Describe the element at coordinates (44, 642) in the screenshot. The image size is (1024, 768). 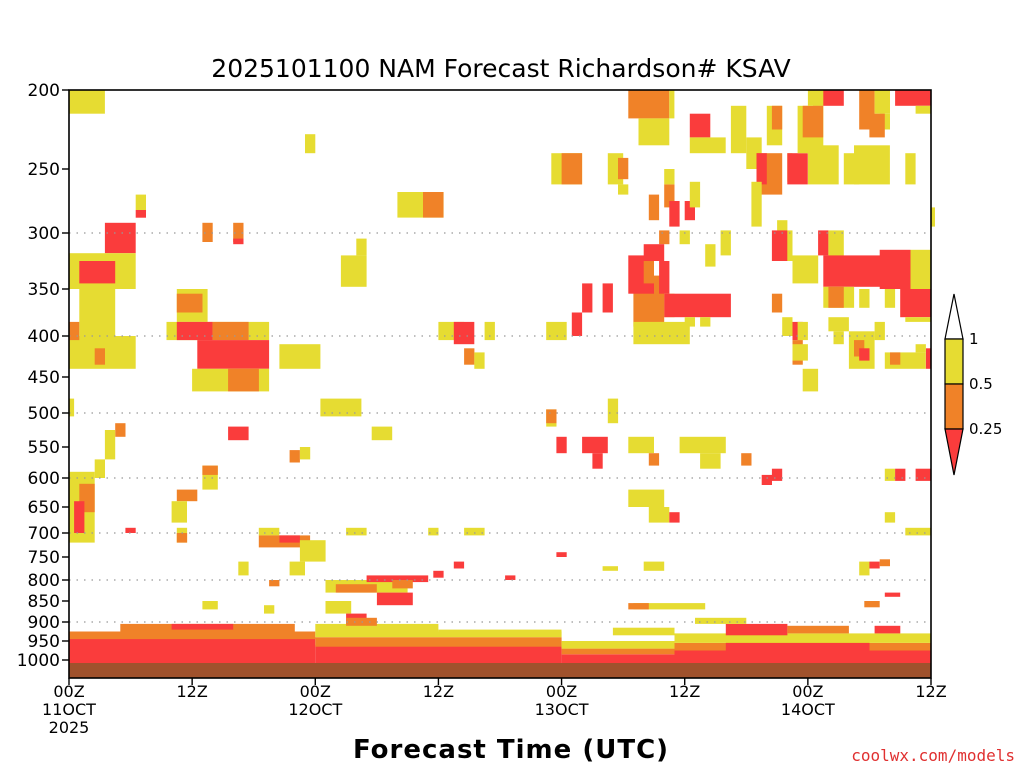
I see `y-tick-label: 950` at that location.